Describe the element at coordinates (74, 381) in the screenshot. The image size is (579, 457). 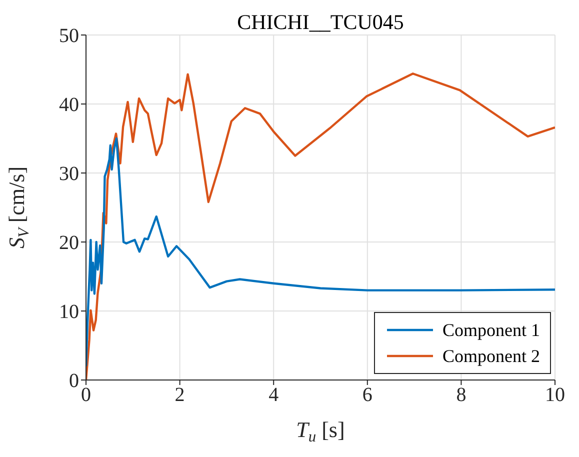
I see `y-tick-label: 0` at that location.